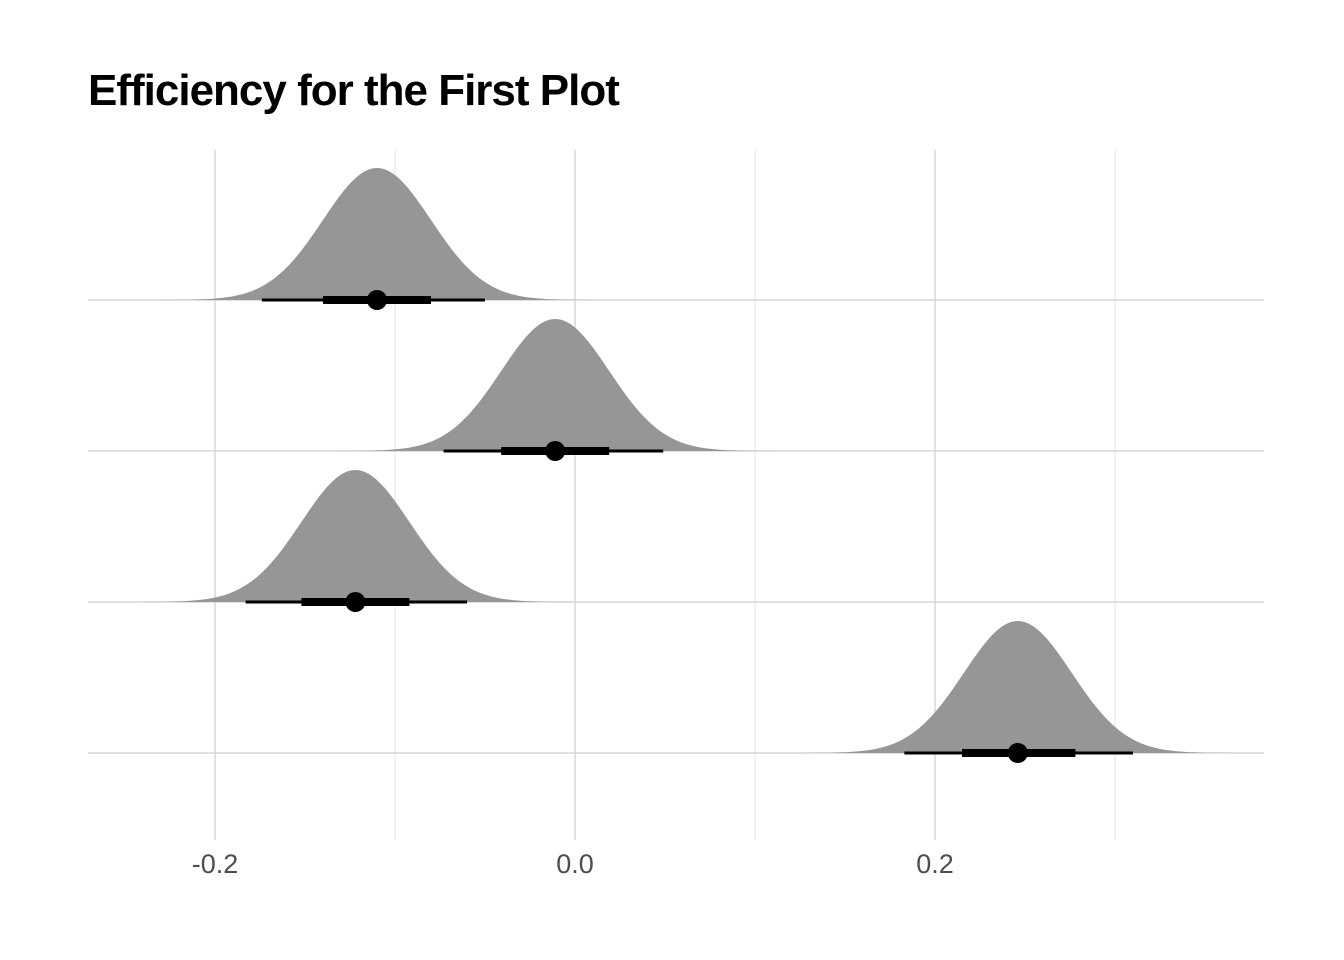  What do you see at coordinates (354, 90) in the screenshot?
I see `chart-title: Efficiency for the First Plot` at bounding box center [354, 90].